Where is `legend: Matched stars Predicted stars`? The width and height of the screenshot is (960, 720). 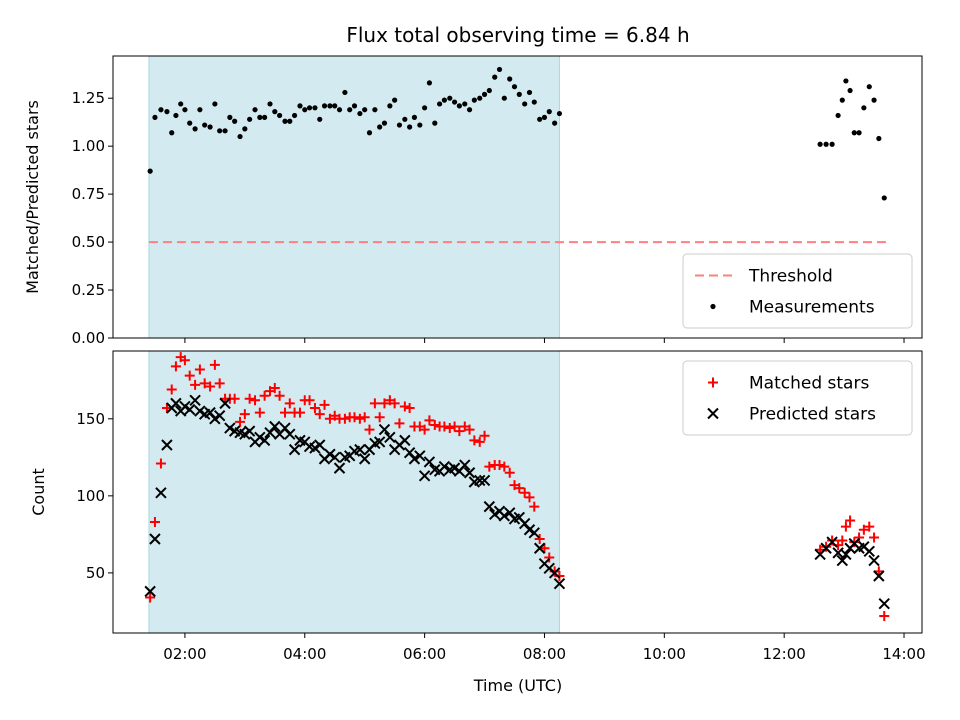
legend: Matched stars Predicted stars is located at coordinates (797, 398).